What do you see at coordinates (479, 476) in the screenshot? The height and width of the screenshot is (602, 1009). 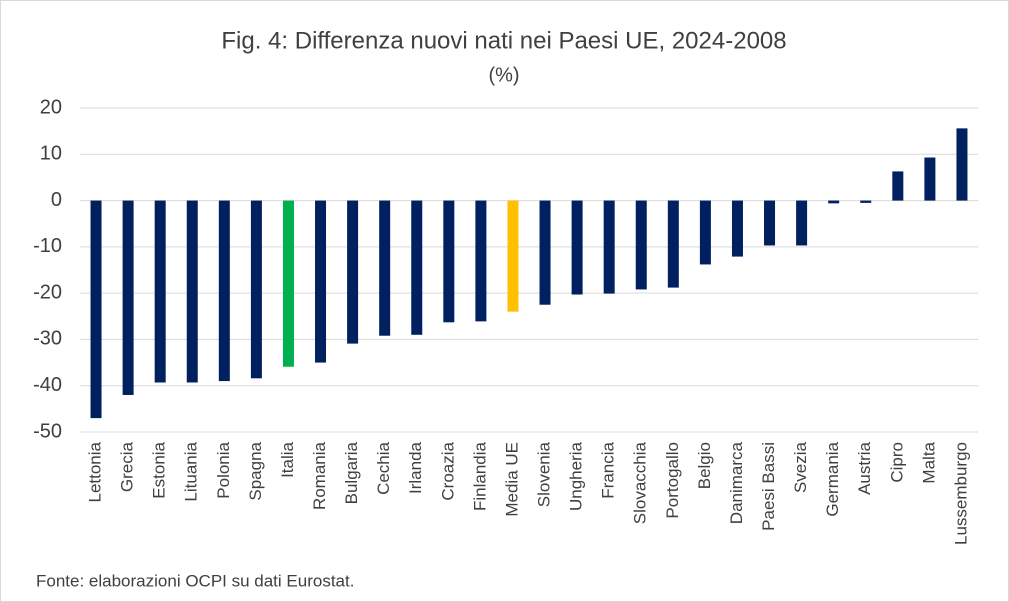 I see `x-tick-label: Finlandia` at bounding box center [479, 476].